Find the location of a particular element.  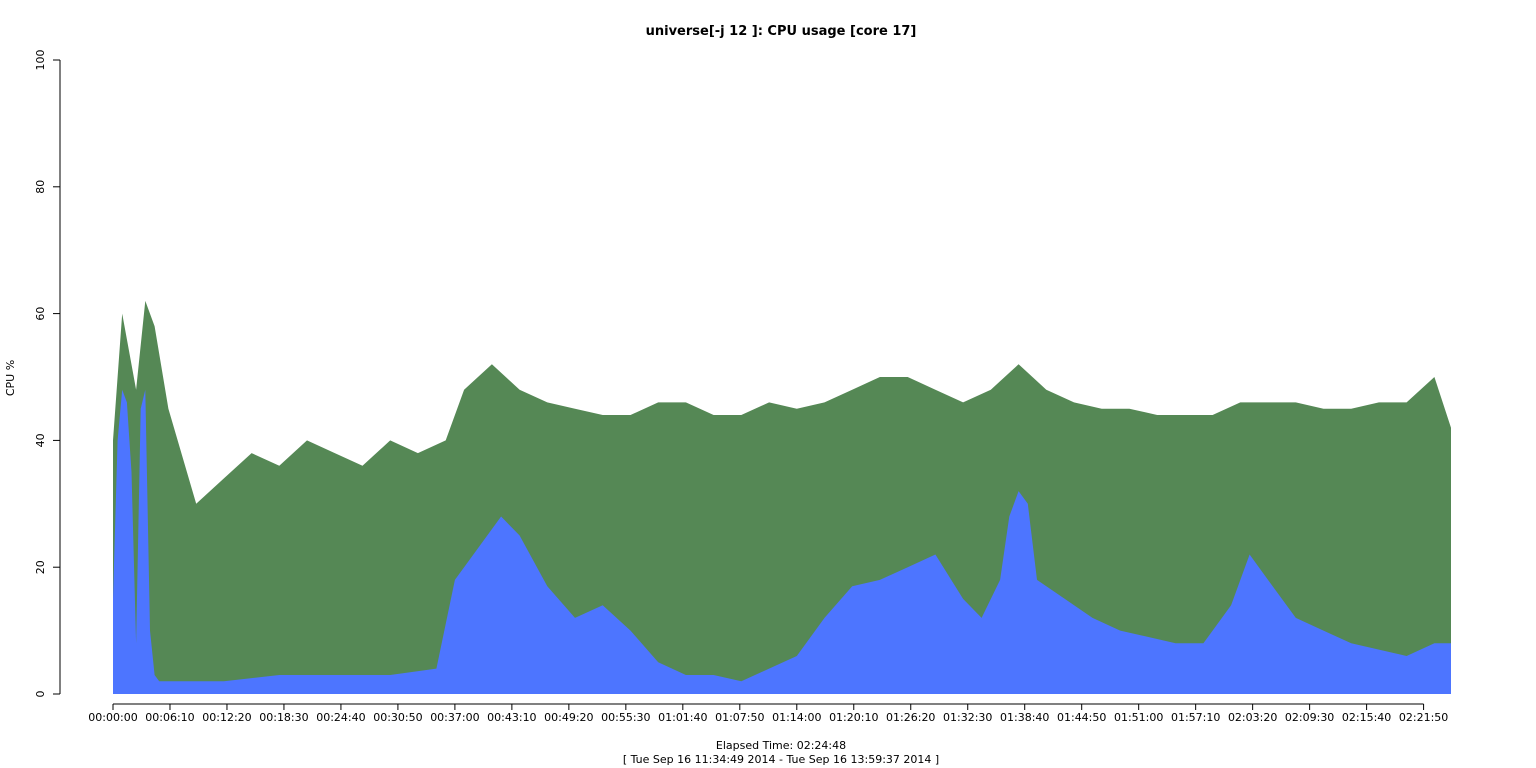

x-tick-label: 01:01:40 is located at coordinates (682, 717).